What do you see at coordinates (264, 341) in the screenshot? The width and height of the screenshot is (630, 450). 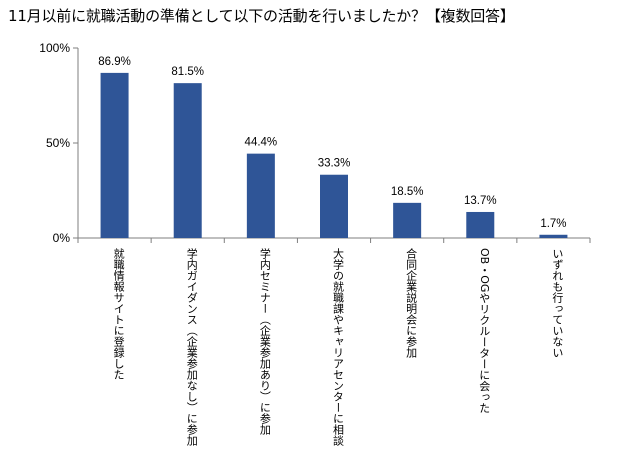 I see `category-label: 学内セミナー（企業参加あり）に参加` at bounding box center [264, 341].